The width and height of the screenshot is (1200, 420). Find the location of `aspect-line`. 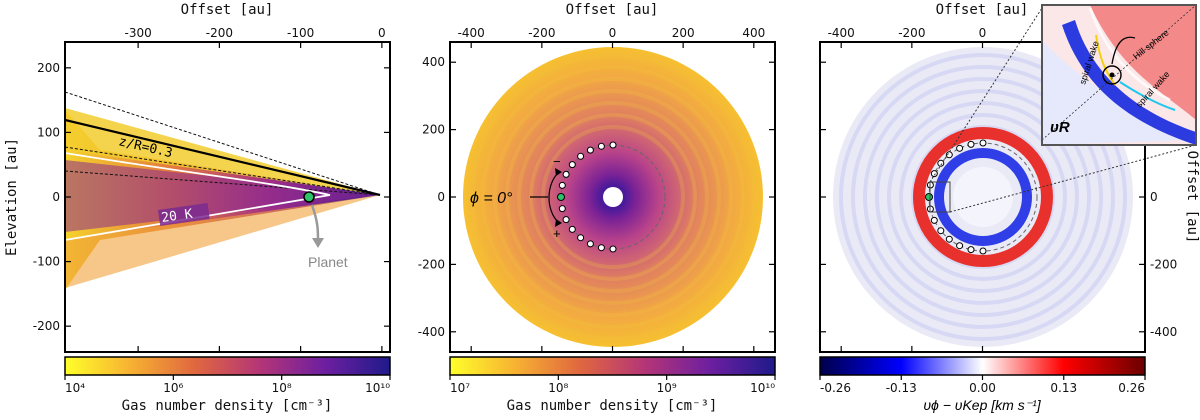

aspect-line is located at coordinates (223, 157).